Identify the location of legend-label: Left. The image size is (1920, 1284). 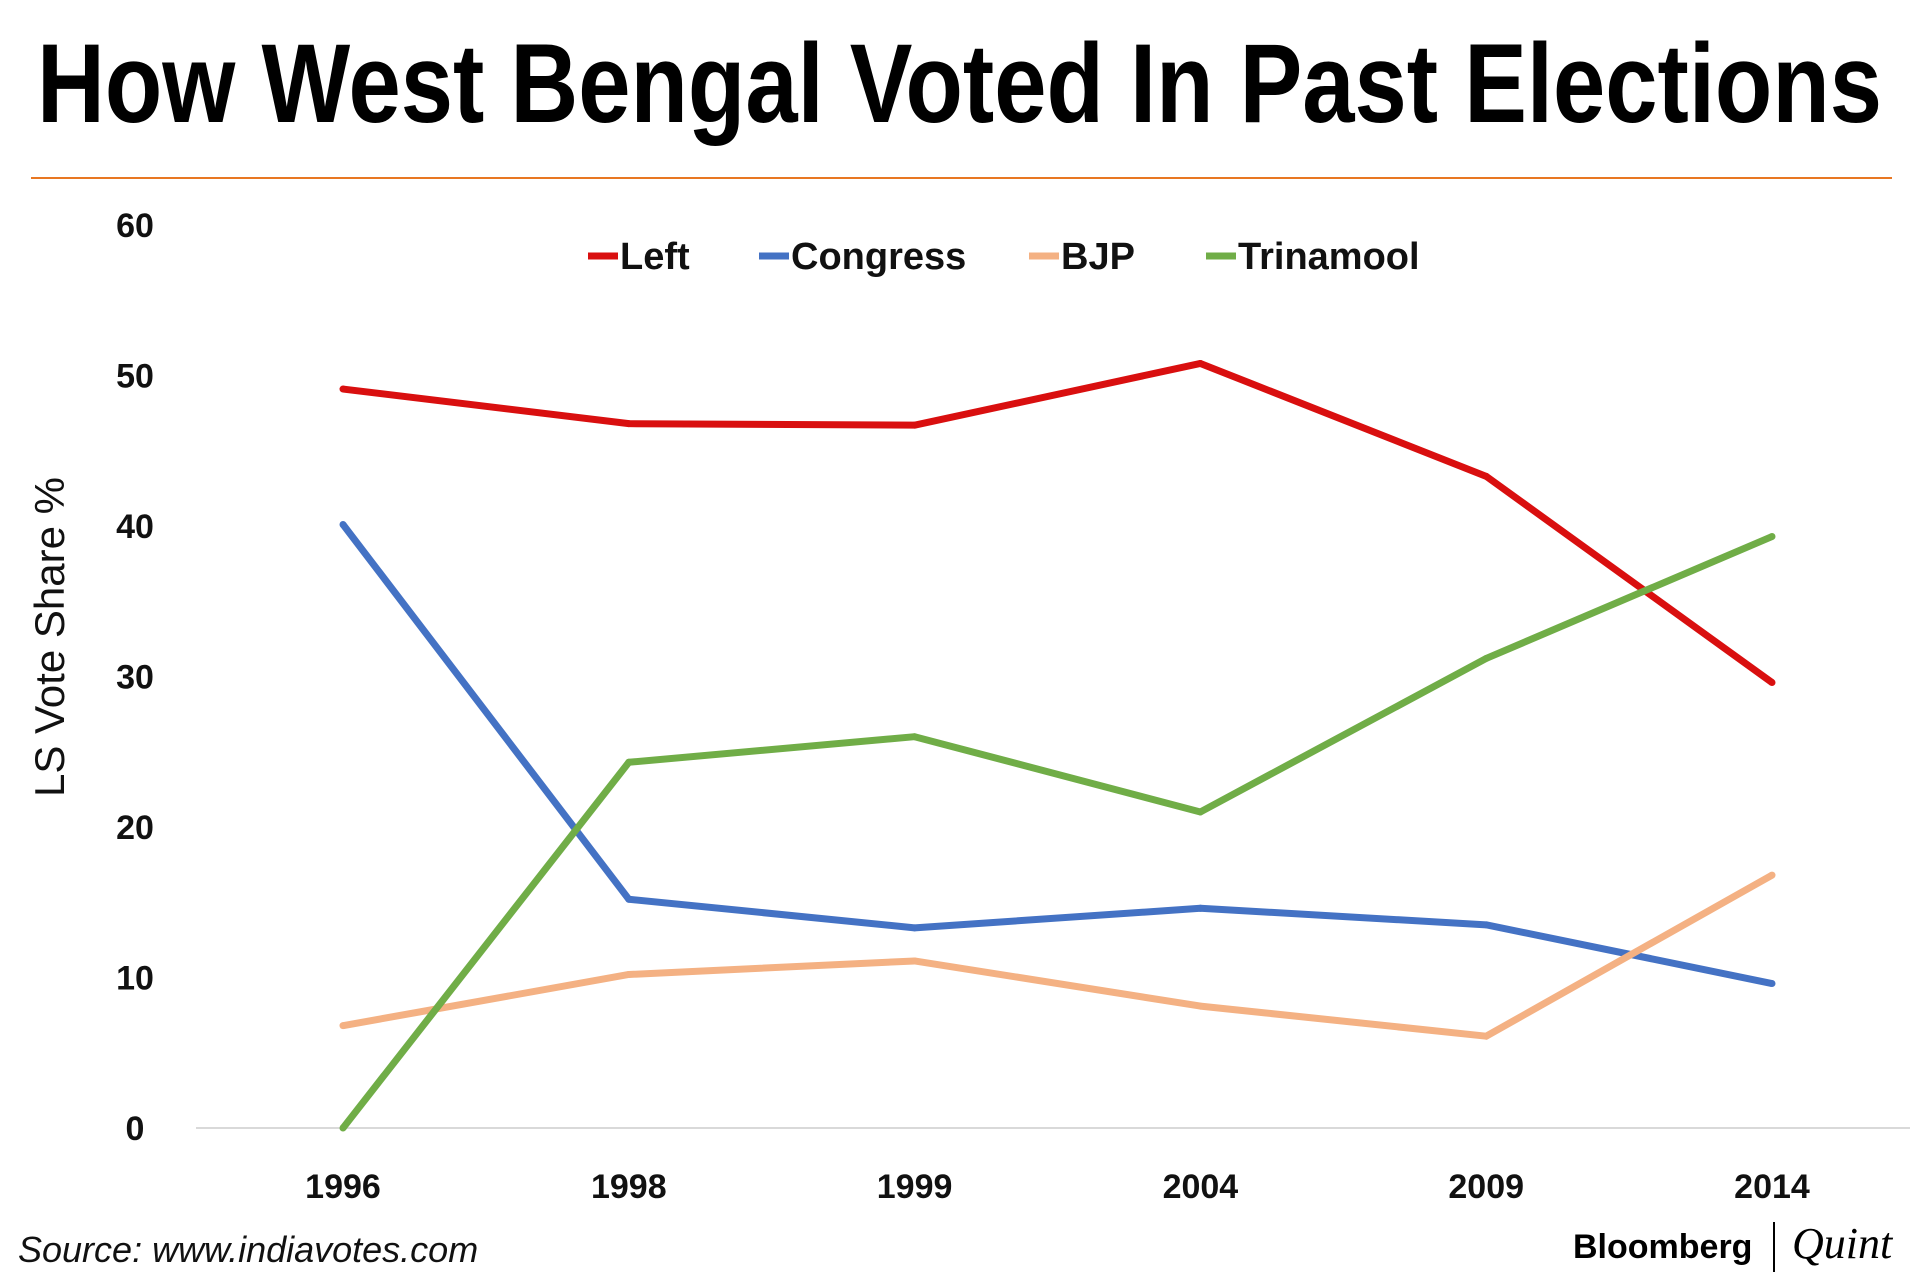
(655, 257).